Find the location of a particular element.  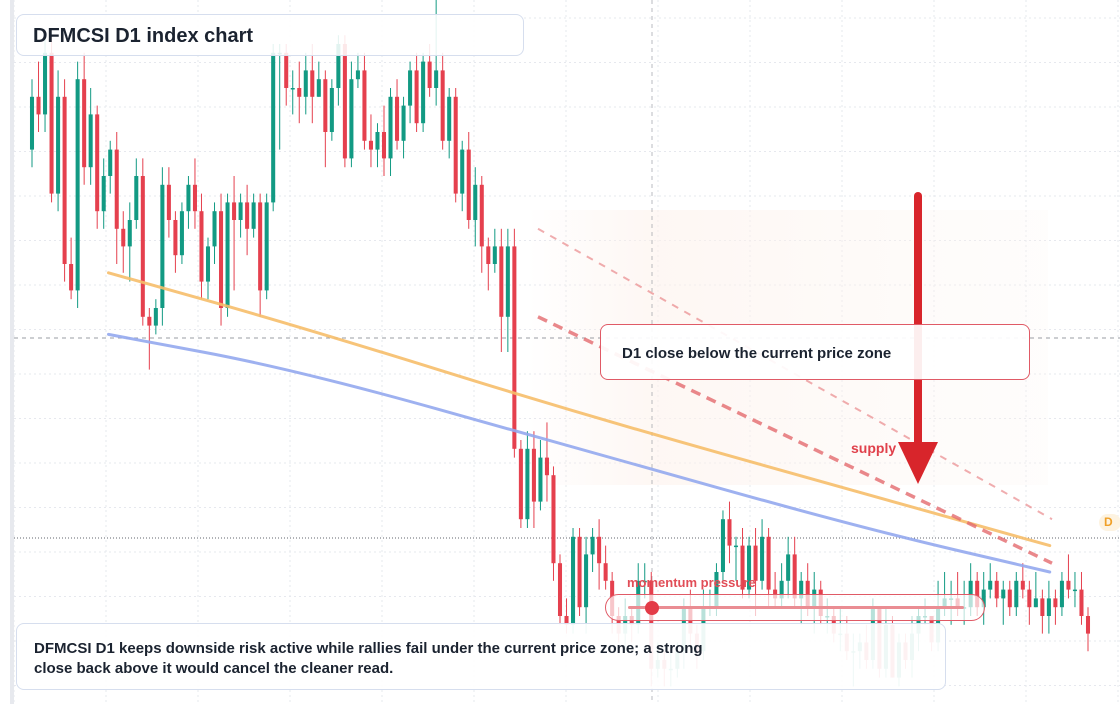

title-panel: DFMCSI D1 index chart is located at coordinates (270, 35).